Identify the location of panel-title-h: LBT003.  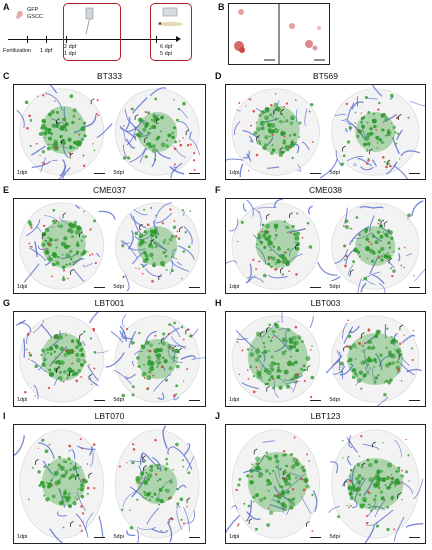
(325, 303).